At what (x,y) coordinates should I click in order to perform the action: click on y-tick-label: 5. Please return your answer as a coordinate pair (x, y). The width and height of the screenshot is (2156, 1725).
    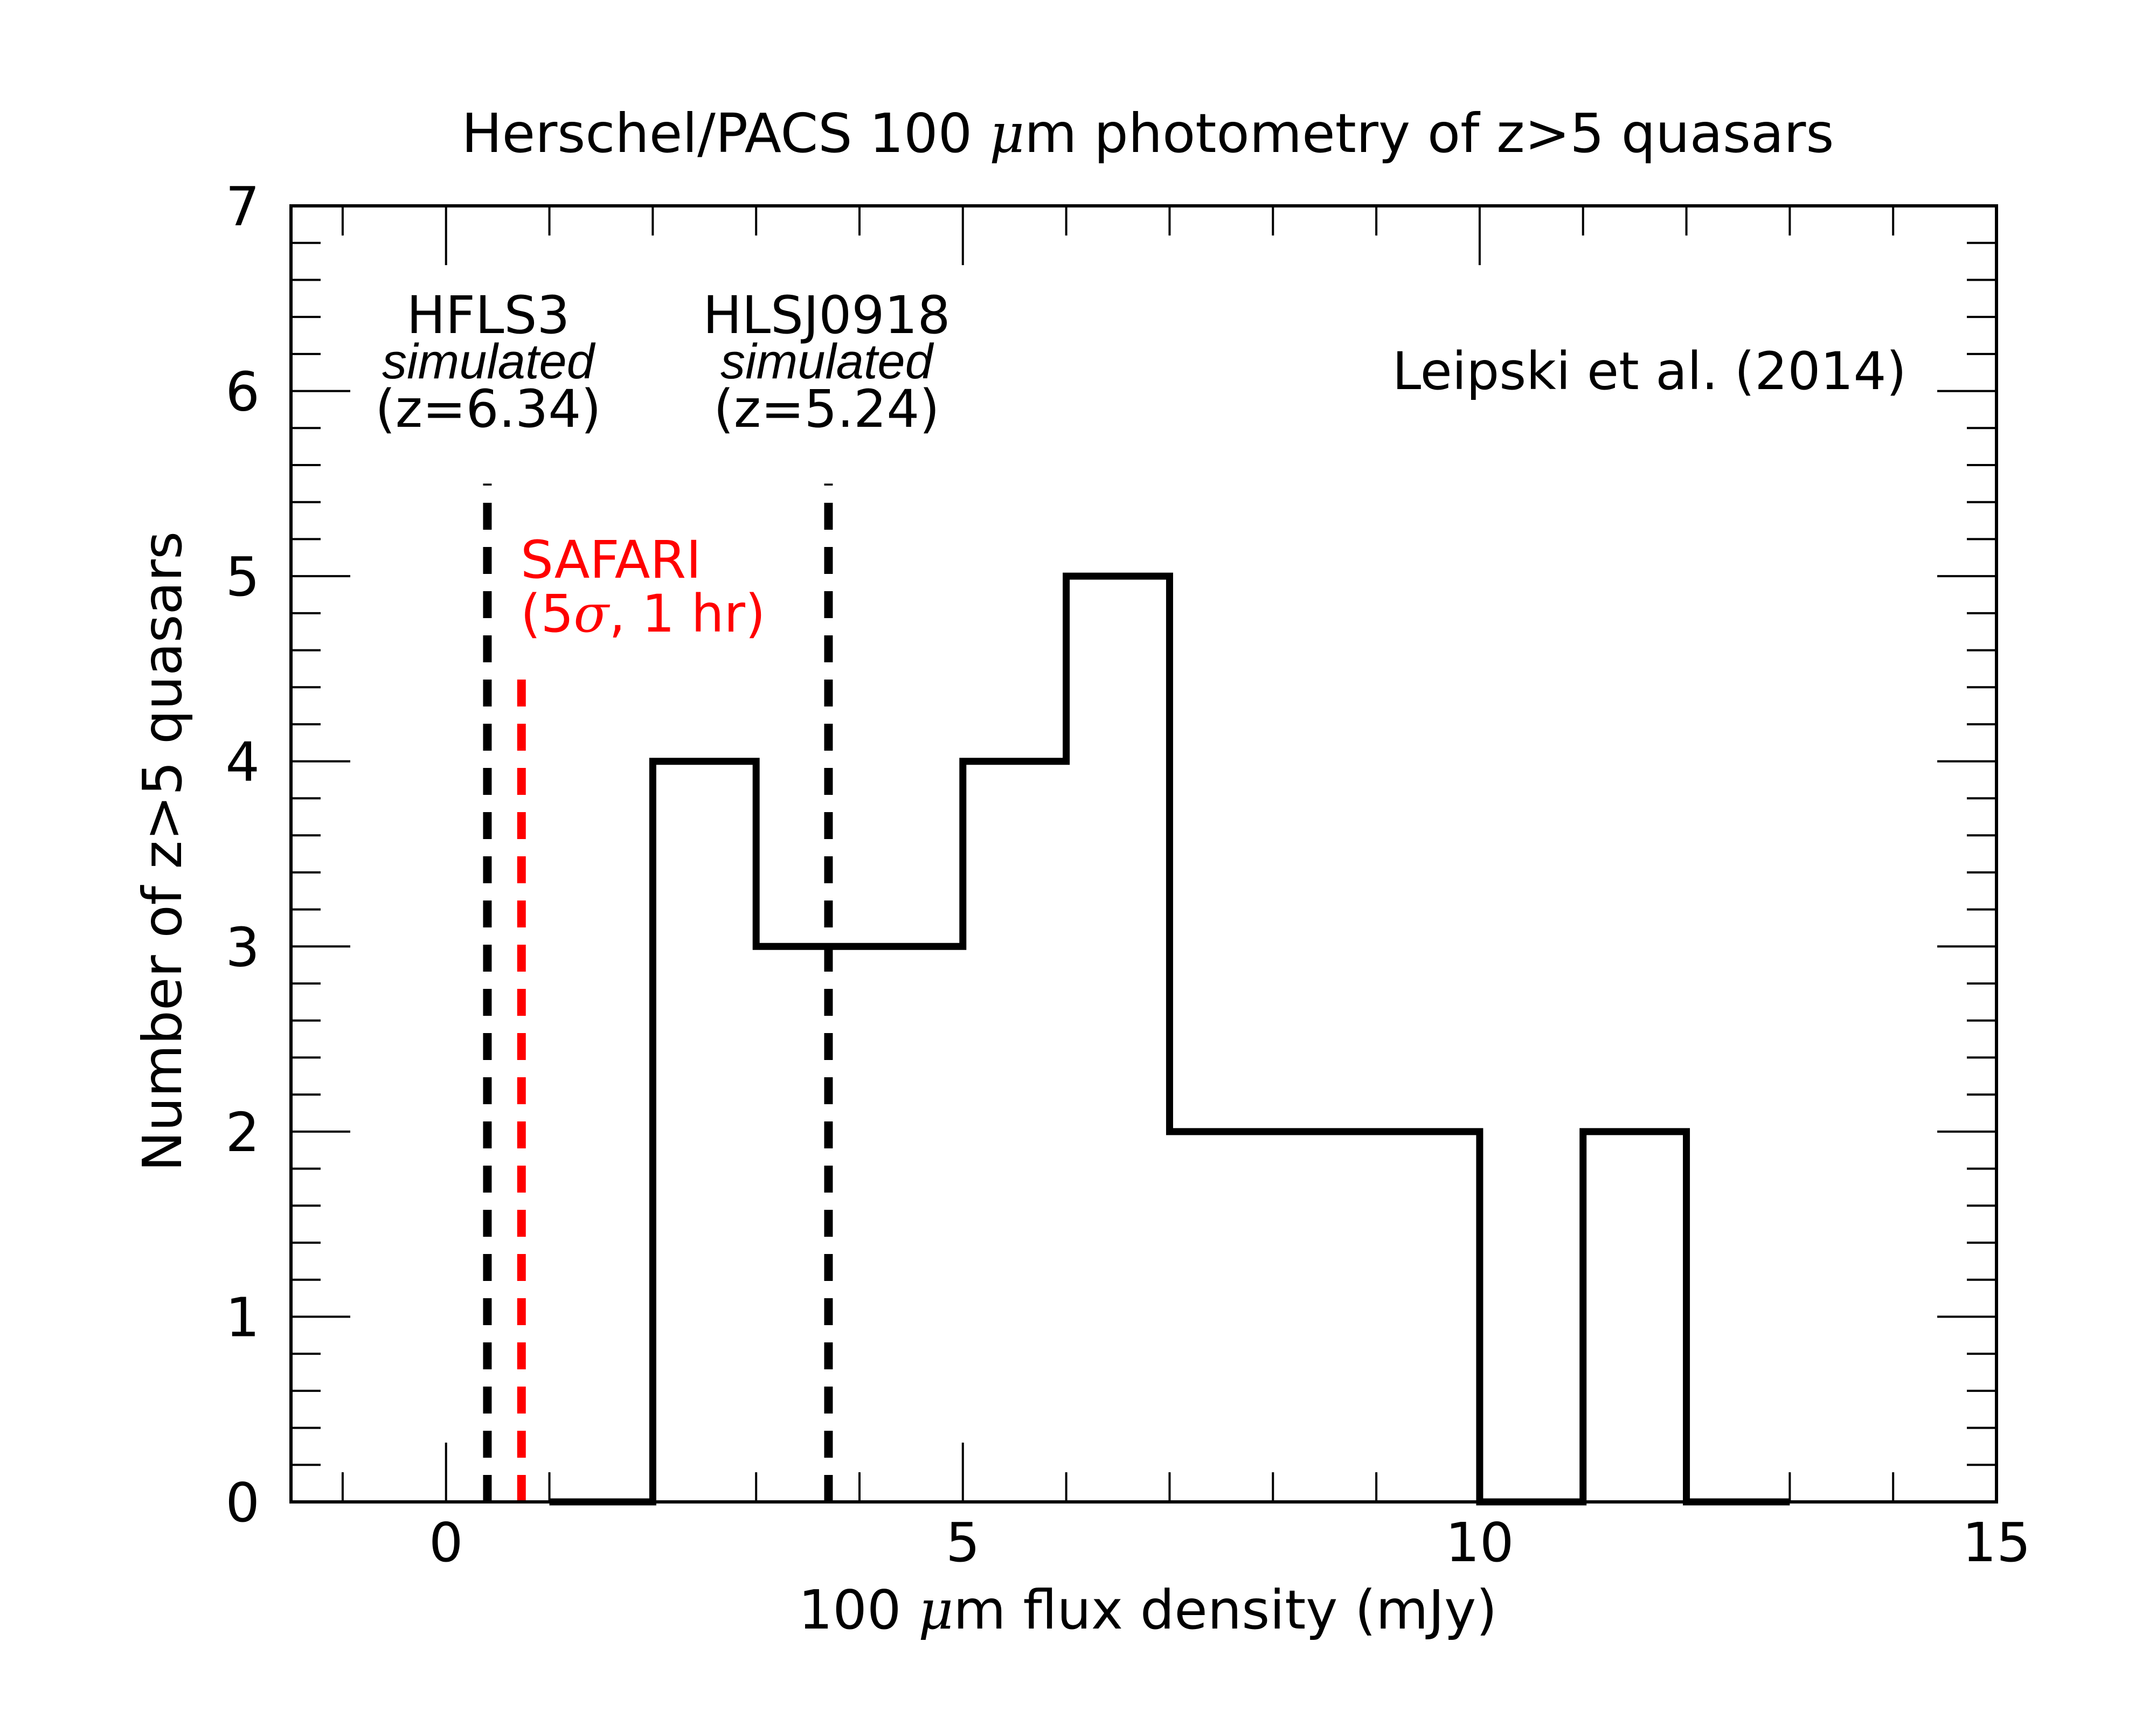
    Looking at the image, I should click on (242, 576).